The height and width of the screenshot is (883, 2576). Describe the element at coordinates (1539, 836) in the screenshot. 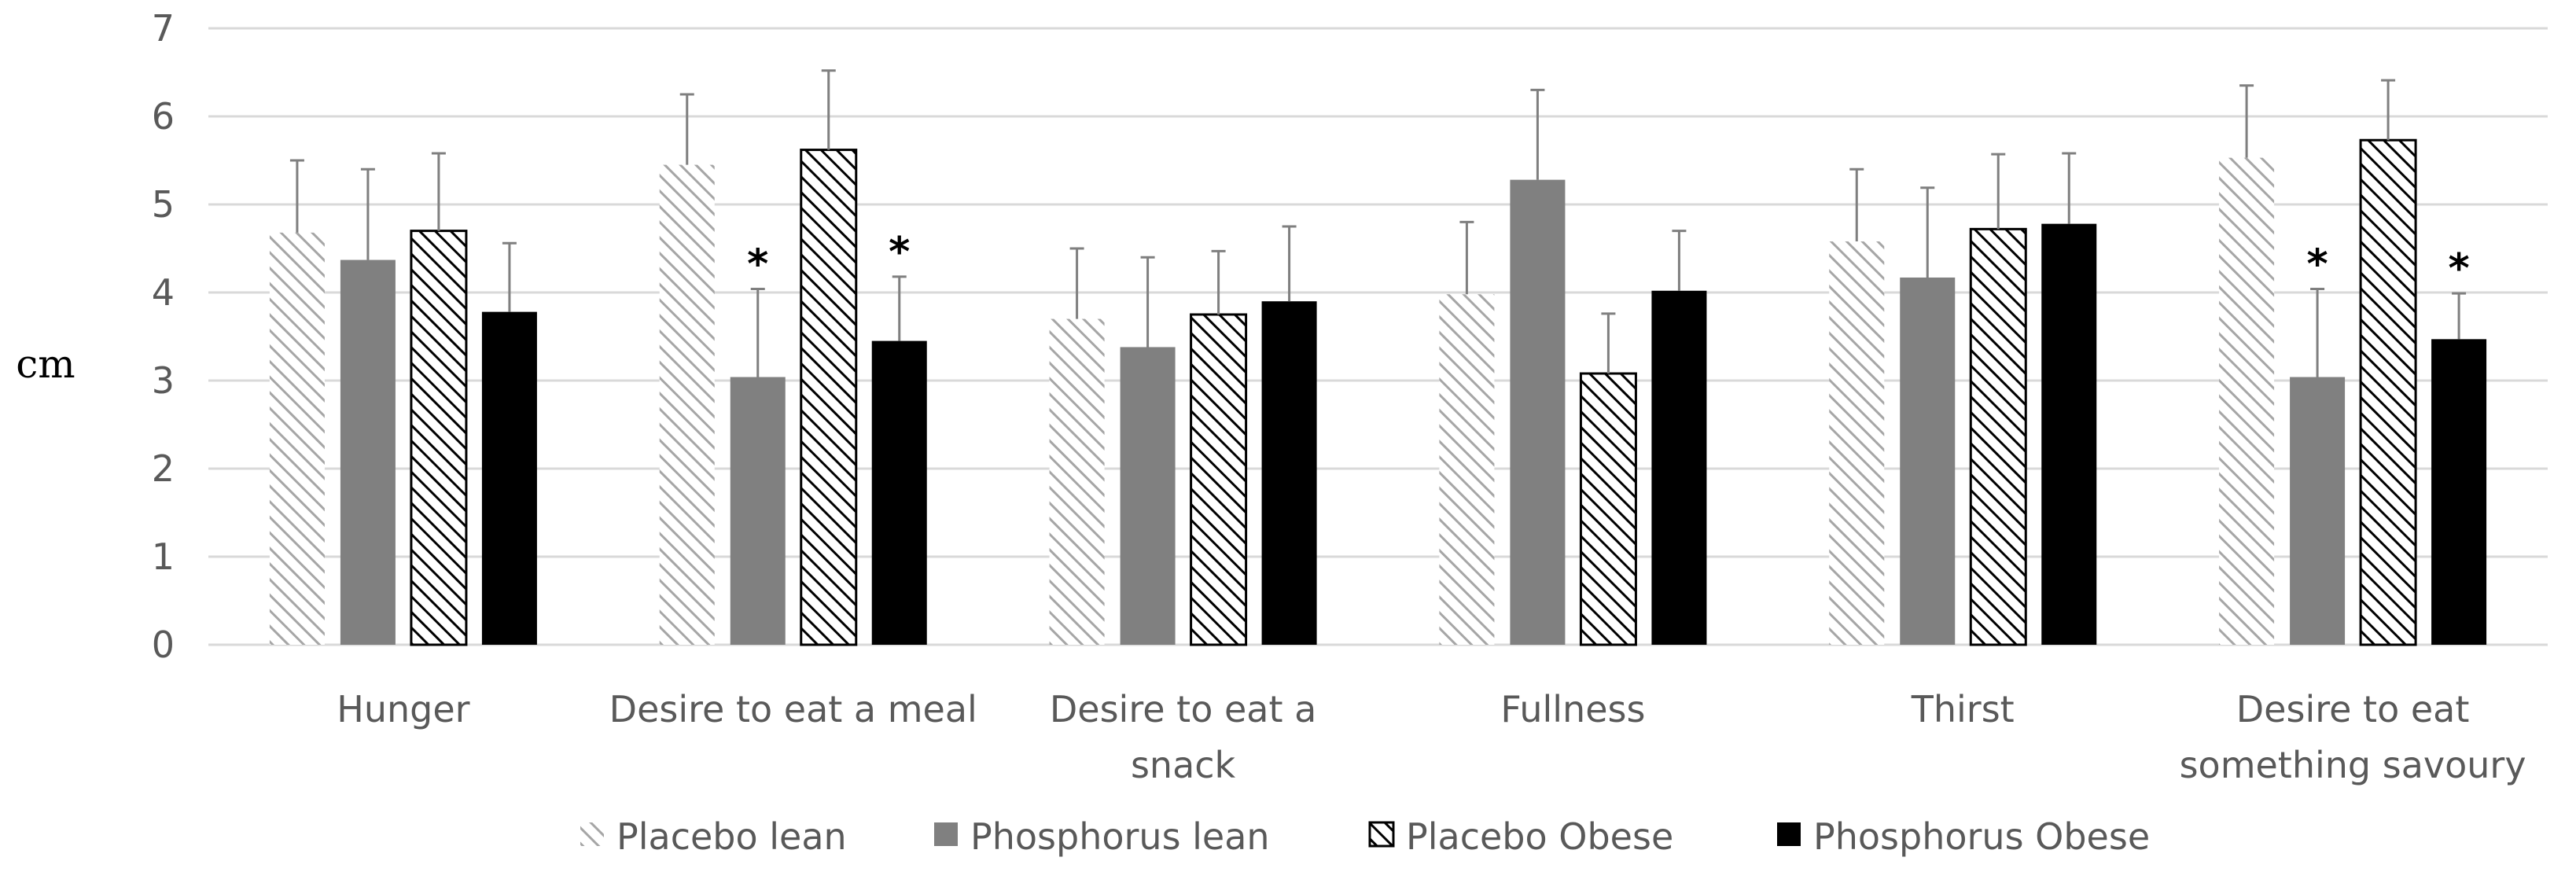

I see `legend-label: Placebo Obese` at that location.